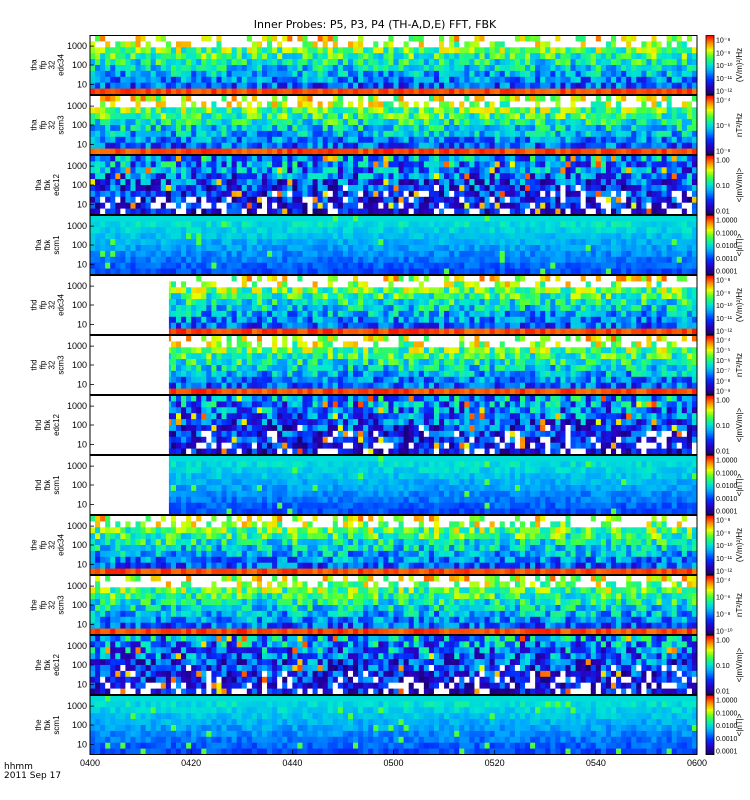 This screenshot has height=800, width=750. I want to click on colorbar-step, so click(710, 218).